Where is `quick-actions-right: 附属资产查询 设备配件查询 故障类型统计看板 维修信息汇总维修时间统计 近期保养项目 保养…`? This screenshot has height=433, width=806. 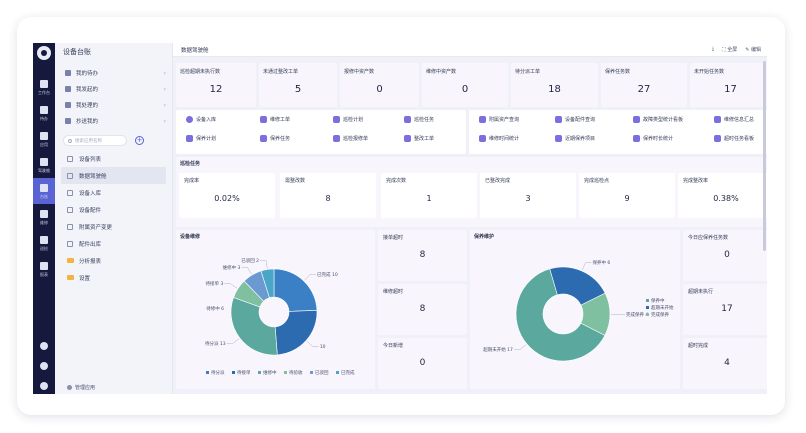 quick-actions-right: 附属资产查询 设备配件查询 故障类型统计看板 维修信息汇总维修时间统计 近期保养项目 保养… is located at coordinates (618, 132).